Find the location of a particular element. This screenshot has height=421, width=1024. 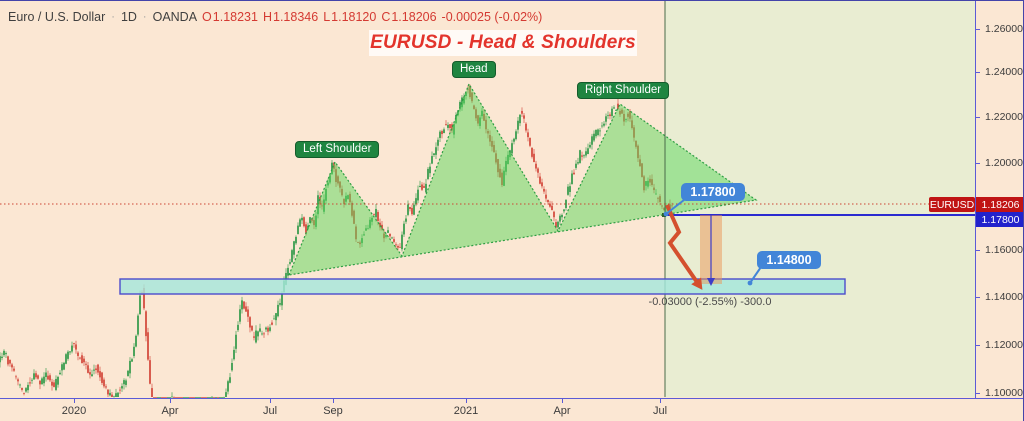

symbol-name: Euro / U.S. Dollar is located at coordinates (57, 17).